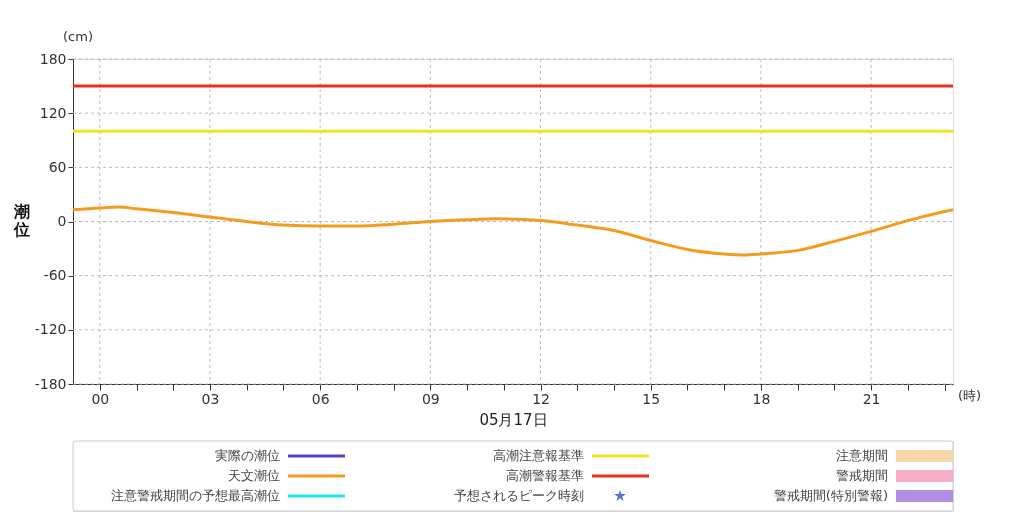  Describe the element at coordinates (320, 398) in the screenshot. I see `x-tick-label: 06` at that location.